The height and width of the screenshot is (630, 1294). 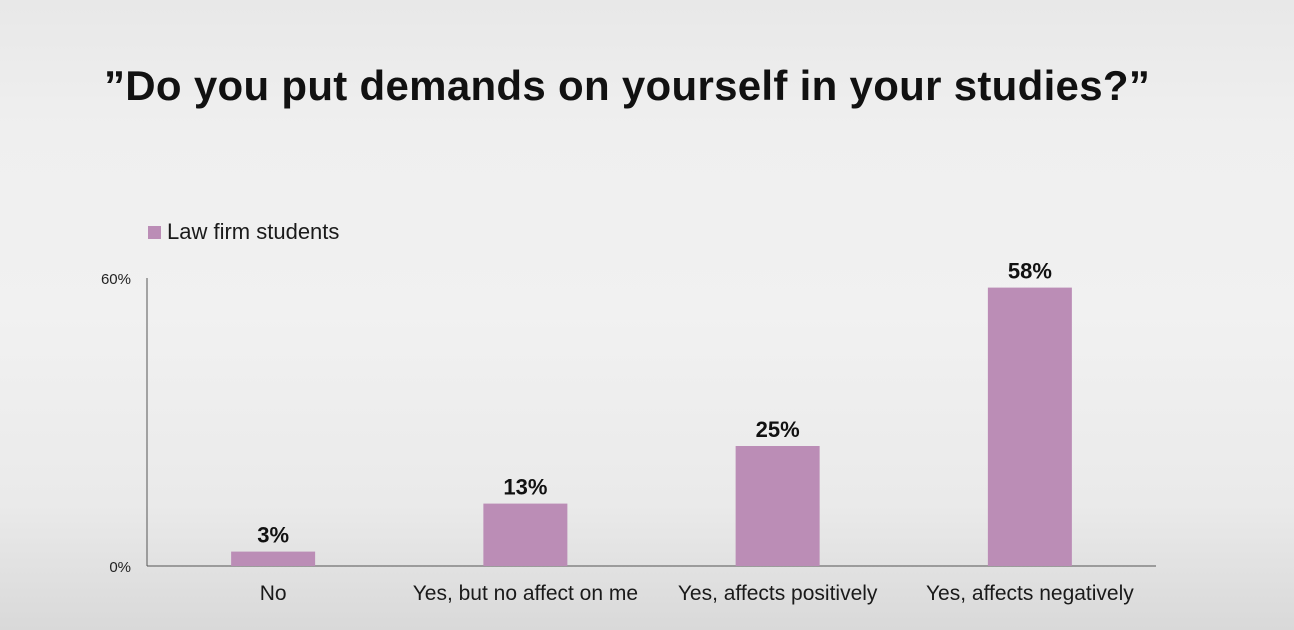 What do you see at coordinates (253, 231) in the screenshot?
I see `legend-label: Law firm students` at bounding box center [253, 231].